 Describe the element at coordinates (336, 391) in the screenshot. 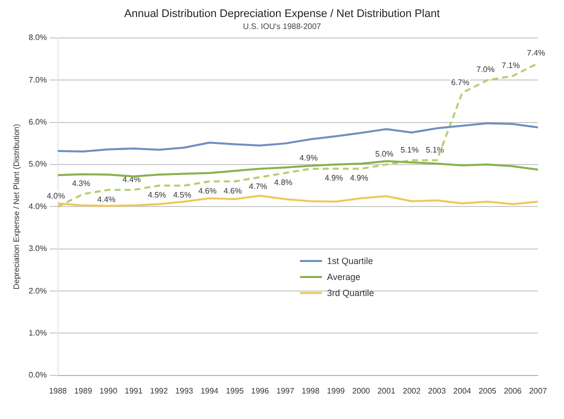

I see `x-tick-label: 1999` at that location.